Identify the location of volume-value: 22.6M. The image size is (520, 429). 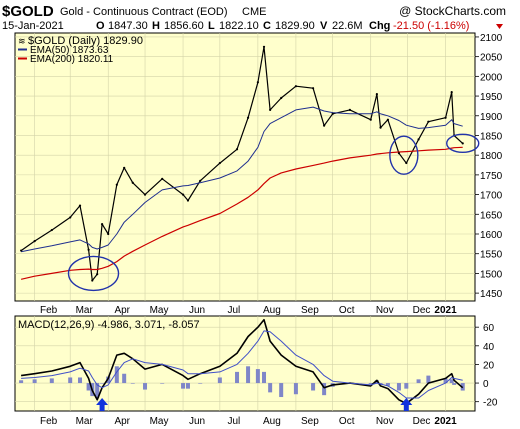
(347, 26).